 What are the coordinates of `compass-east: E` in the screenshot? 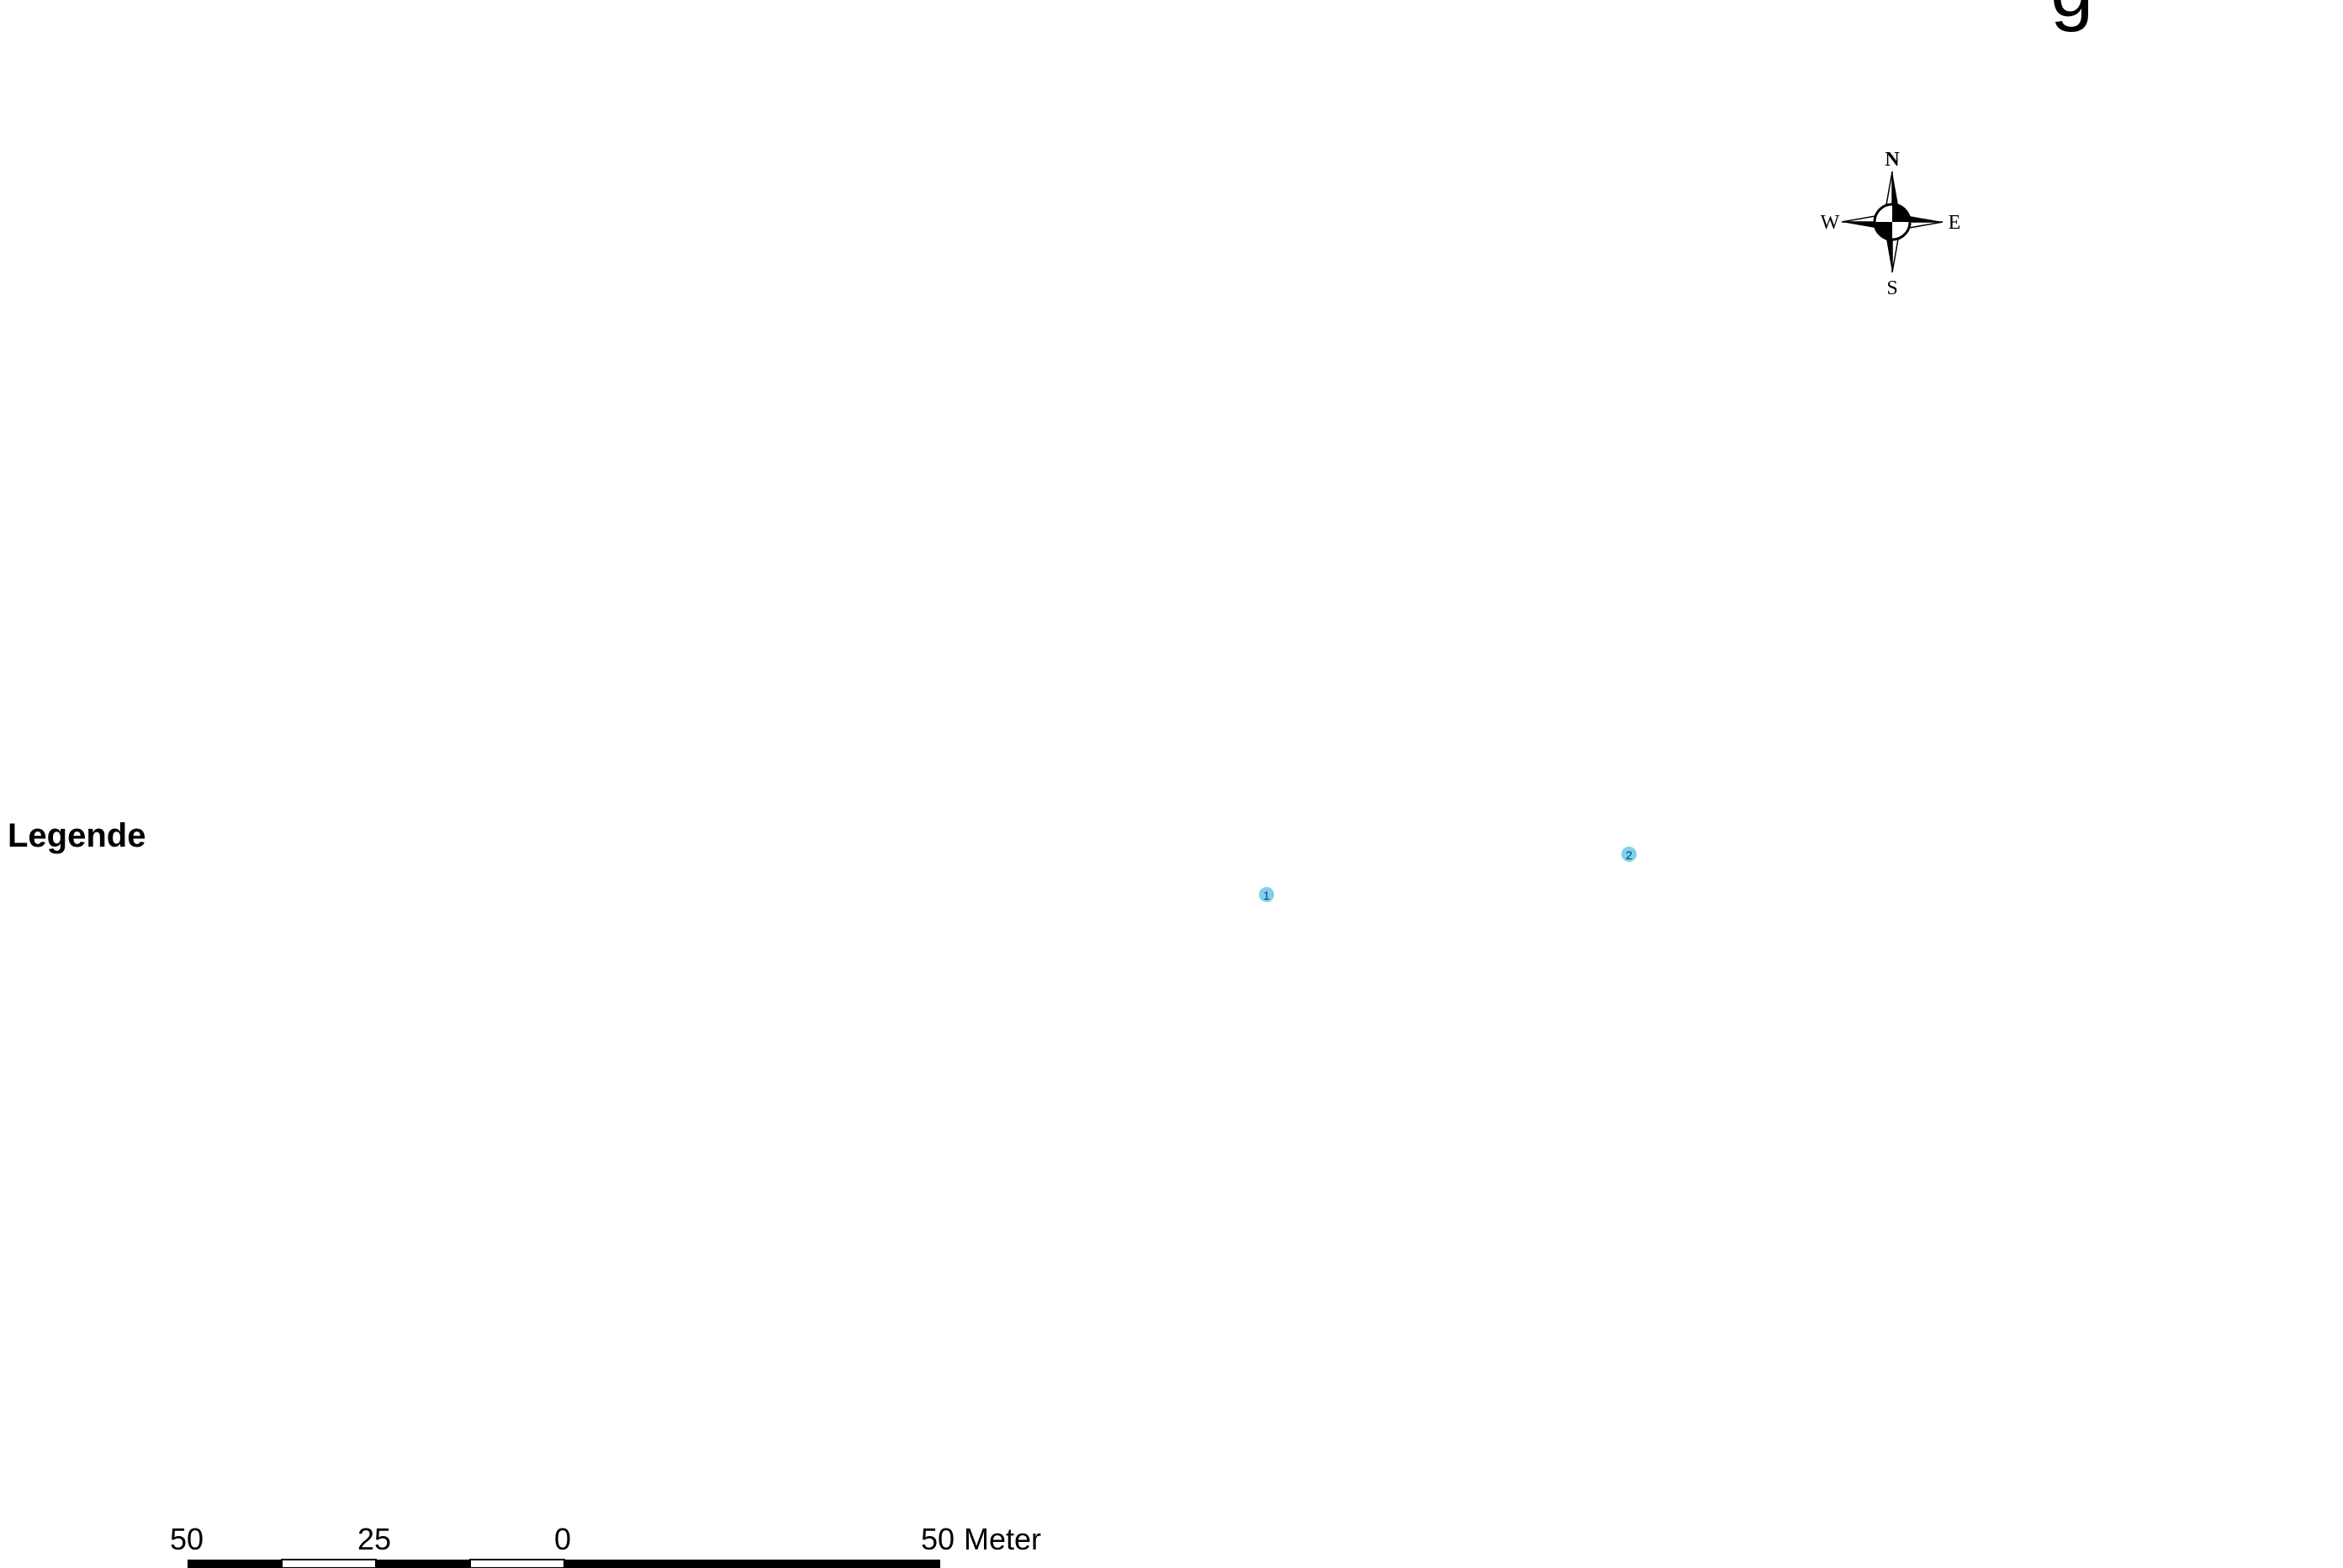 It's located at (1955, 223).